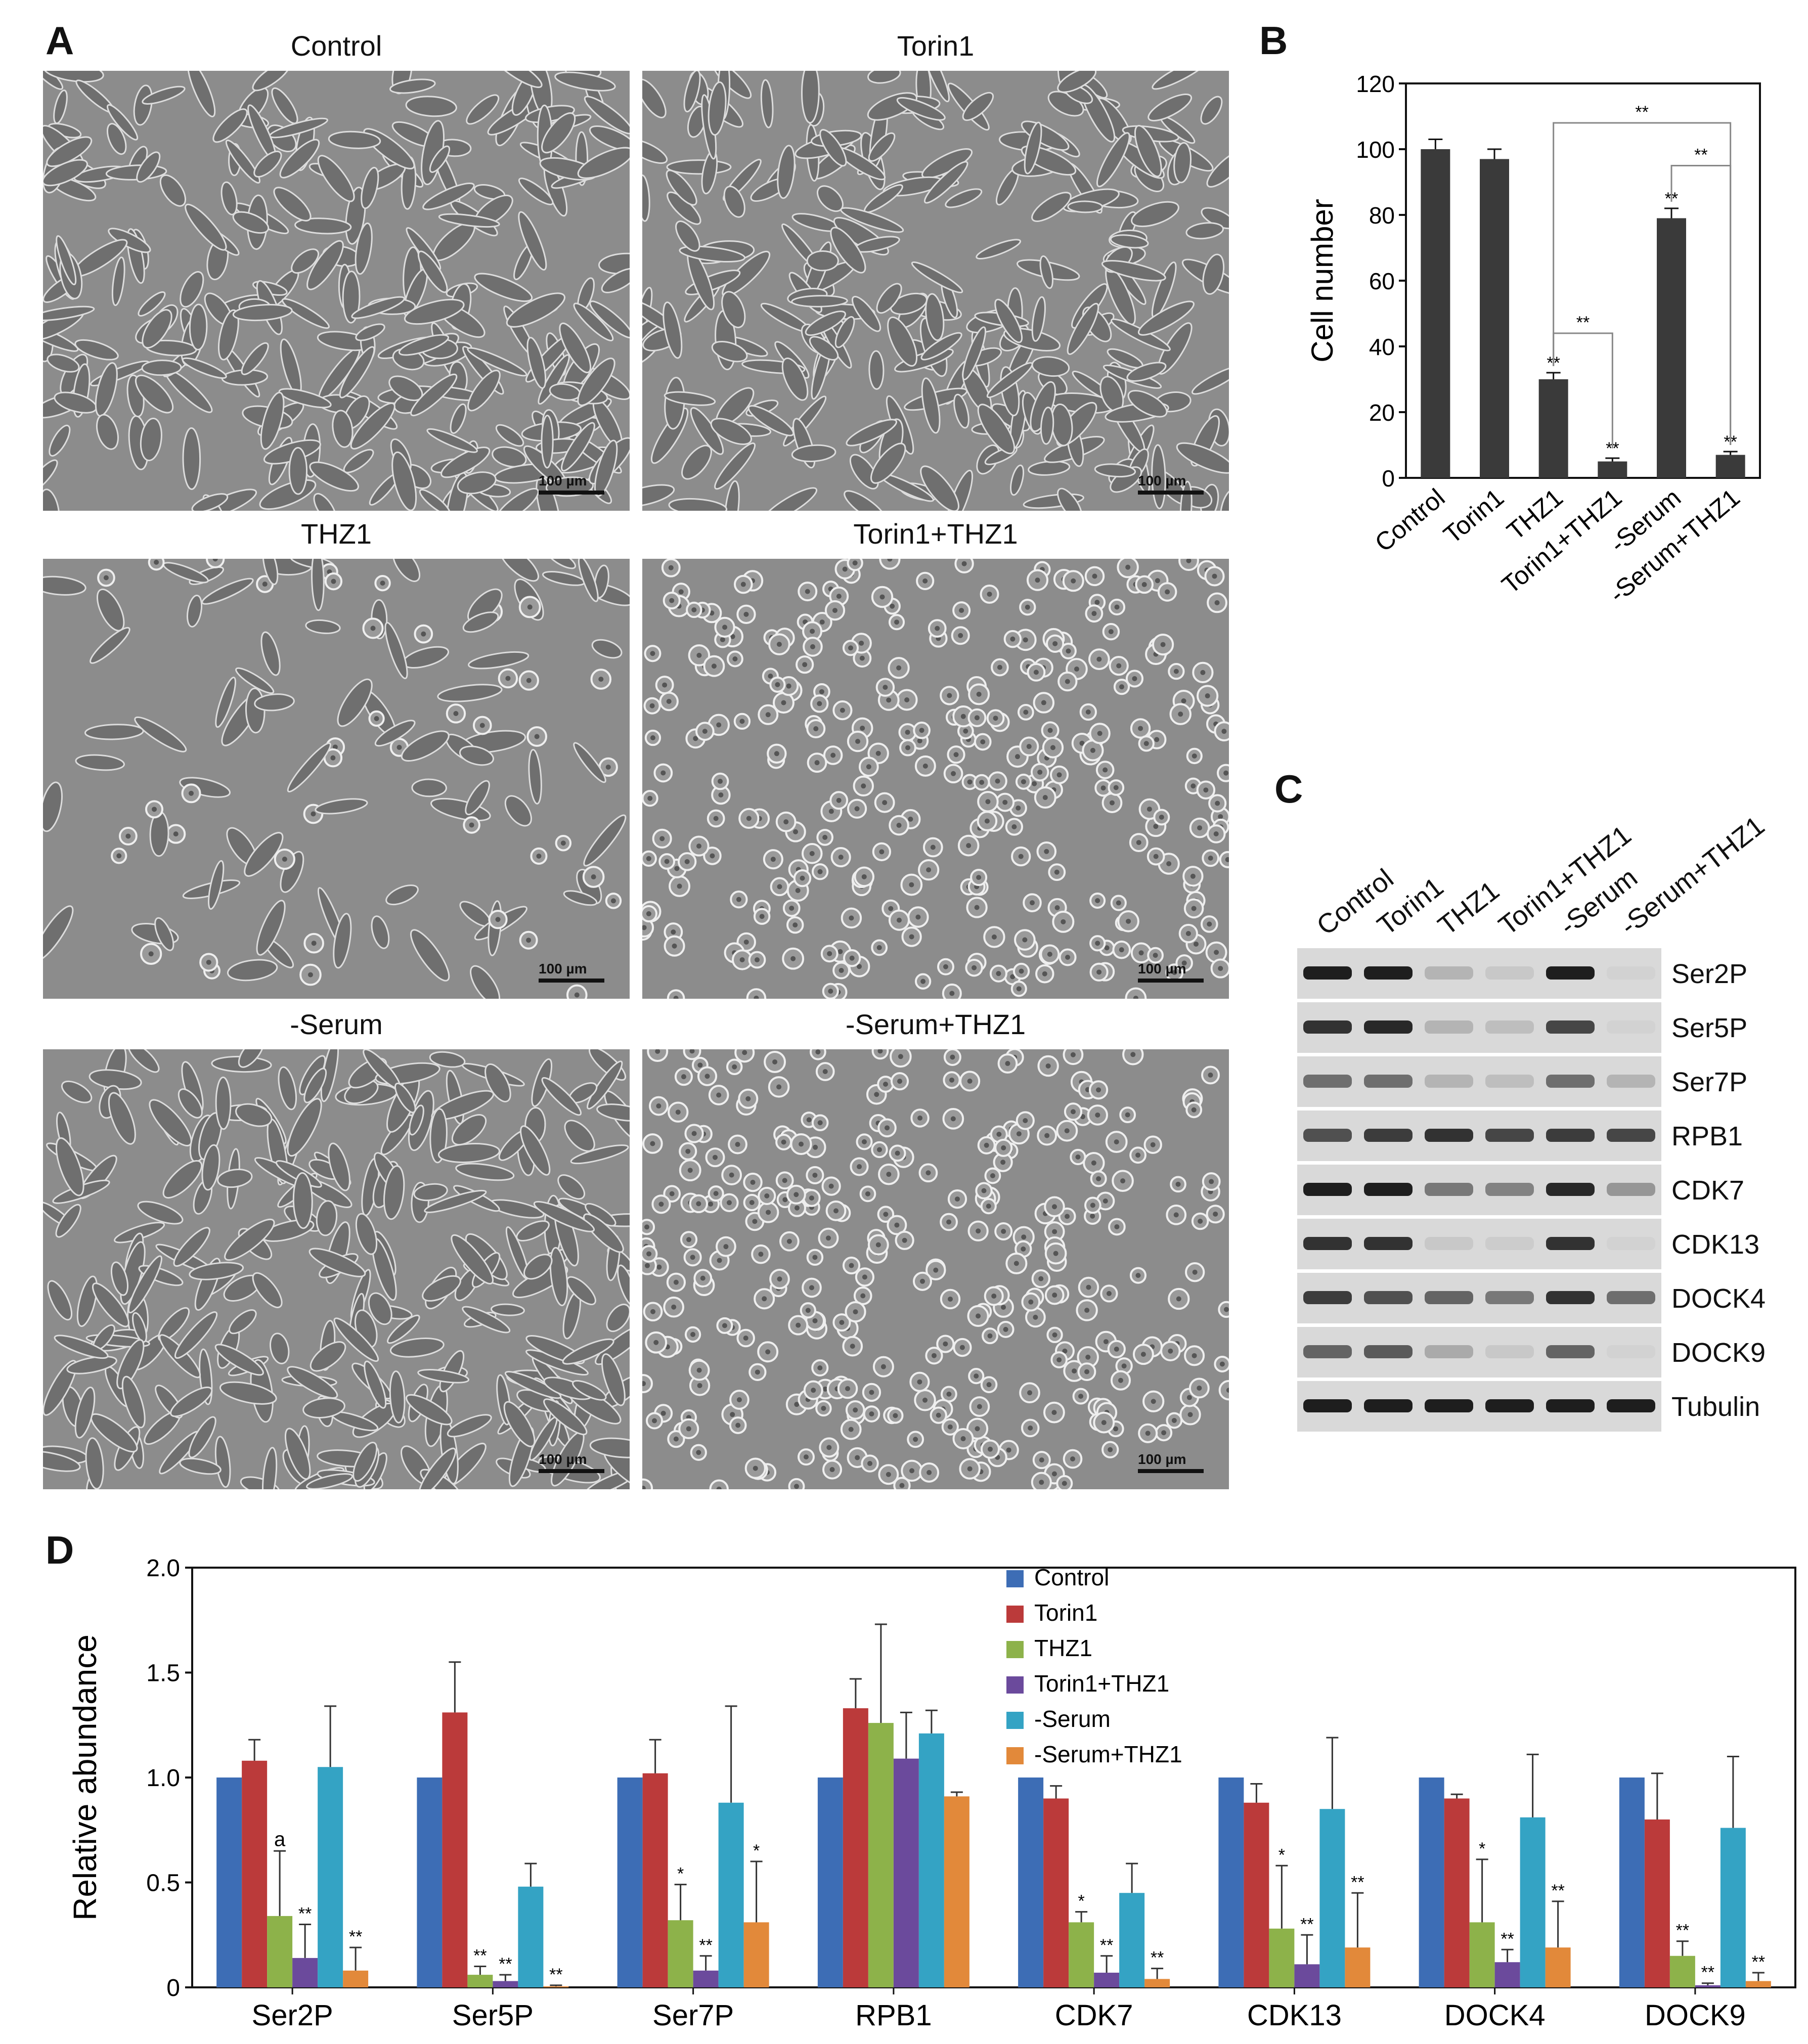 The image size is (1808, 2044). Describe the element at coordinates (936, 46) in the screenshot. I see `micrograph-title: Torin1` at that location.